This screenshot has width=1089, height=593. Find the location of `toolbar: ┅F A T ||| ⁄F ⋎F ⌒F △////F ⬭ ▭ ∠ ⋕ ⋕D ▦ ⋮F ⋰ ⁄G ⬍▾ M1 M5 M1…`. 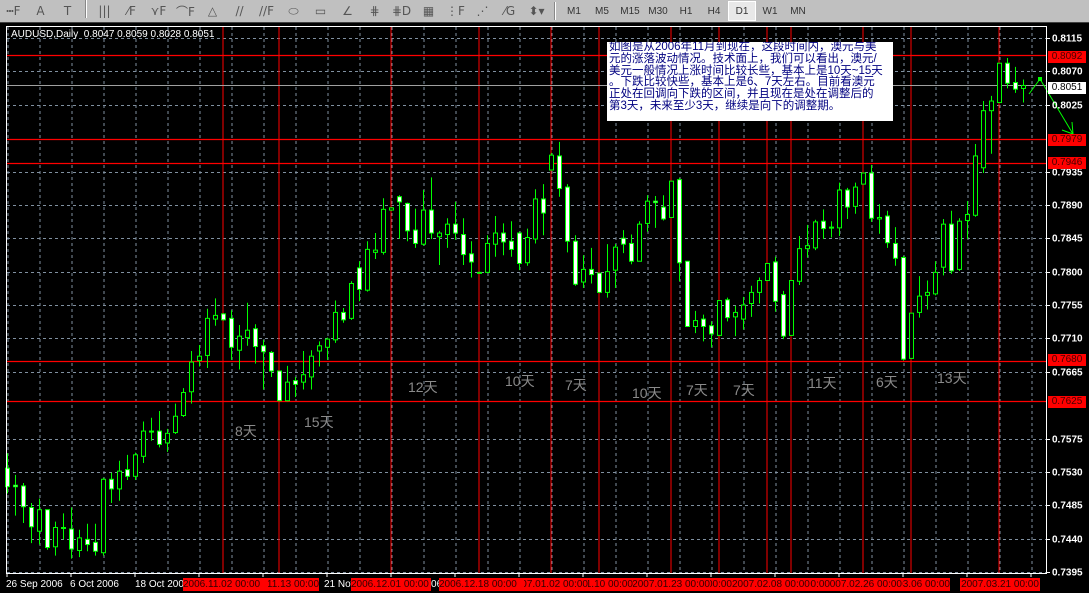

toolbar: ┅F A T ||| ⁄F ⋎F ⌒F △////F ⬭ ▭ ∠ ⋕ ⋕D ▦ ⋮F ⋰ ⁄G ⬍▾ M1 M5 M1… is located at coordinates (544, 11).